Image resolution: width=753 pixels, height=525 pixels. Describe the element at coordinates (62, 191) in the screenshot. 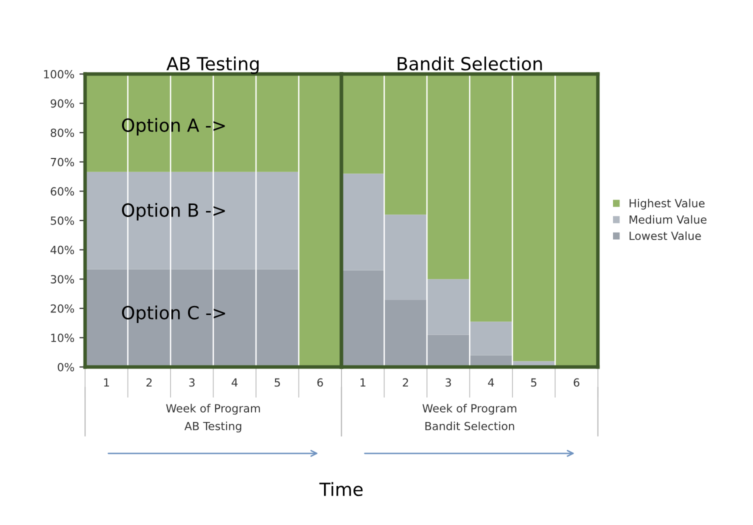

I see `y-tick-label: 60%` at that location.